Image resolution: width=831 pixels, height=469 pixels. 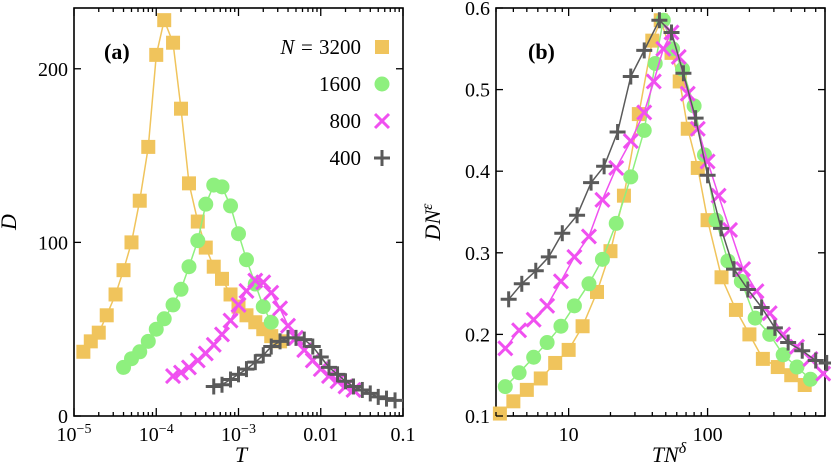 I want to click on a-x-tick-label-exp-0: −5, so click(x=84, y=429).